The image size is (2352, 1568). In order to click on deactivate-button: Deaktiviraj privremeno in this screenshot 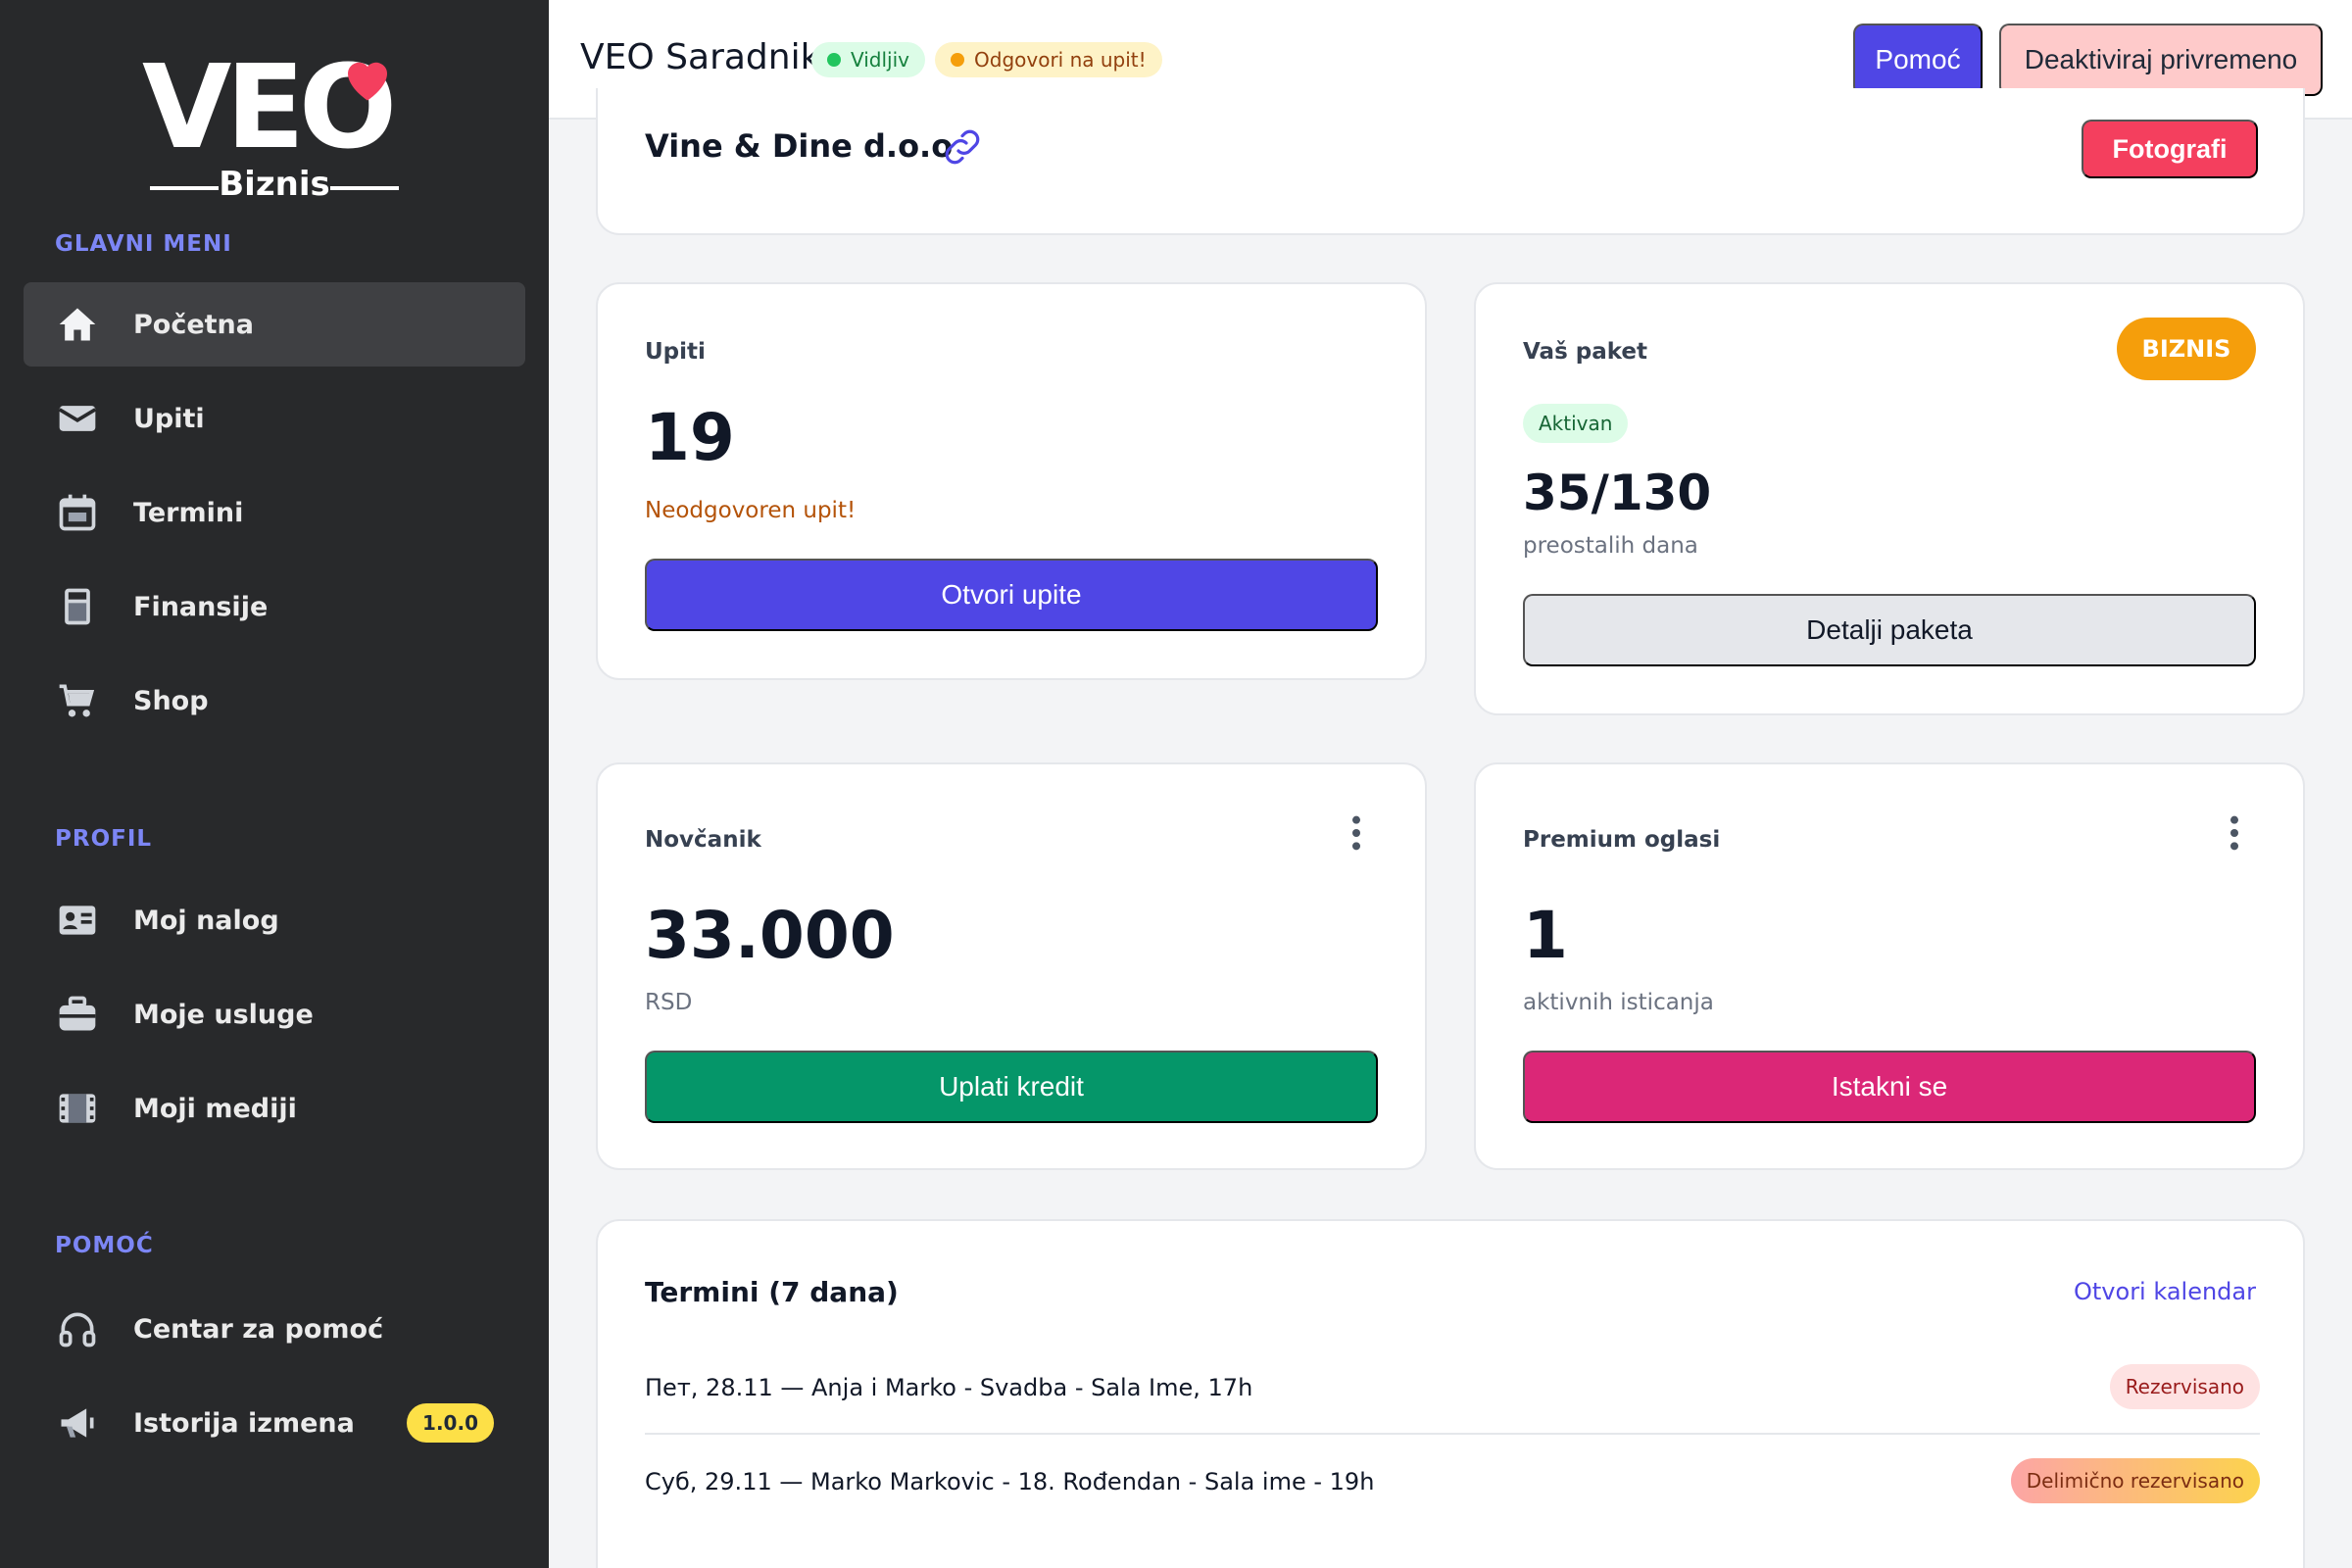, I will do `click(2161, 60)`.